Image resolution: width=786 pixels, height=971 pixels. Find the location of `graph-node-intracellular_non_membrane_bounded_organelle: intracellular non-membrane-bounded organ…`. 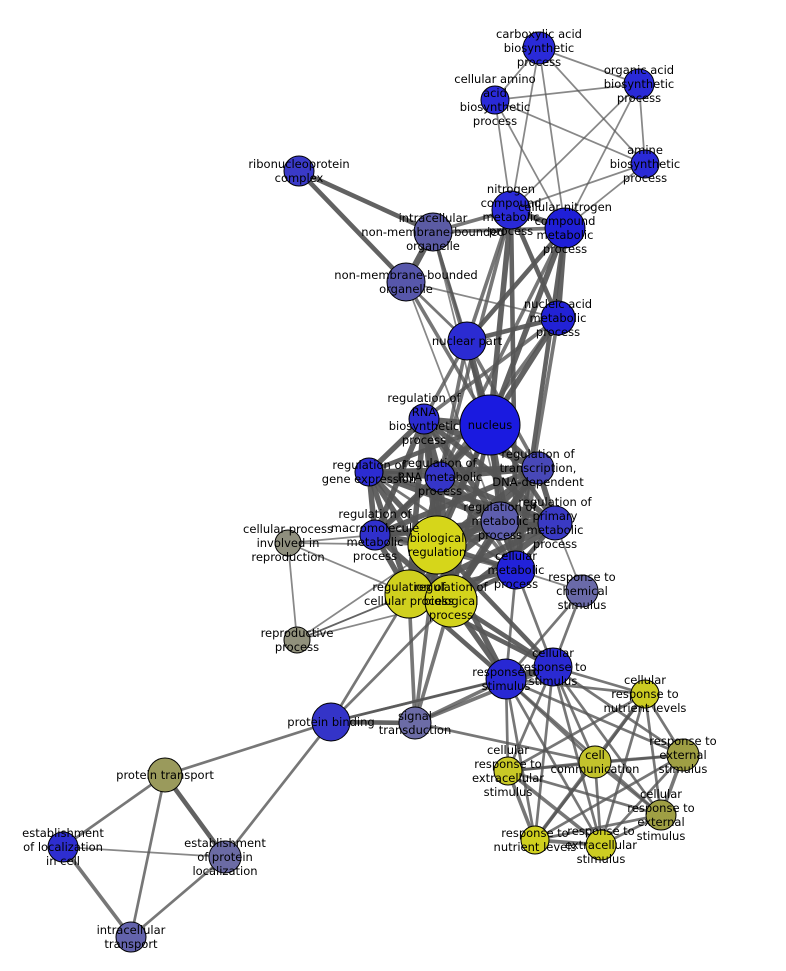

graph-node-intracellular_non_membrane_bounded_organelle: intracellular non-membrane-bounded organ… is located at coordinates (433, 232).